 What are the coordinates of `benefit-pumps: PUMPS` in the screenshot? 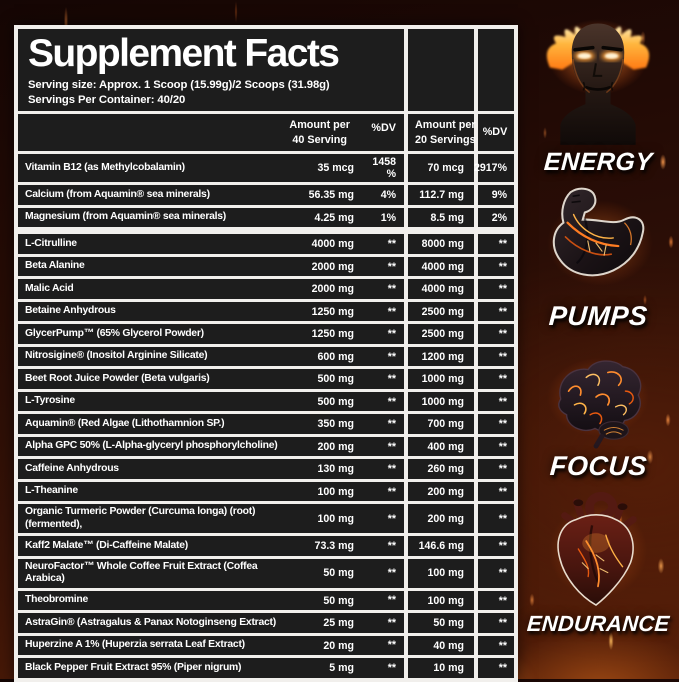 It's located at (598, 257).